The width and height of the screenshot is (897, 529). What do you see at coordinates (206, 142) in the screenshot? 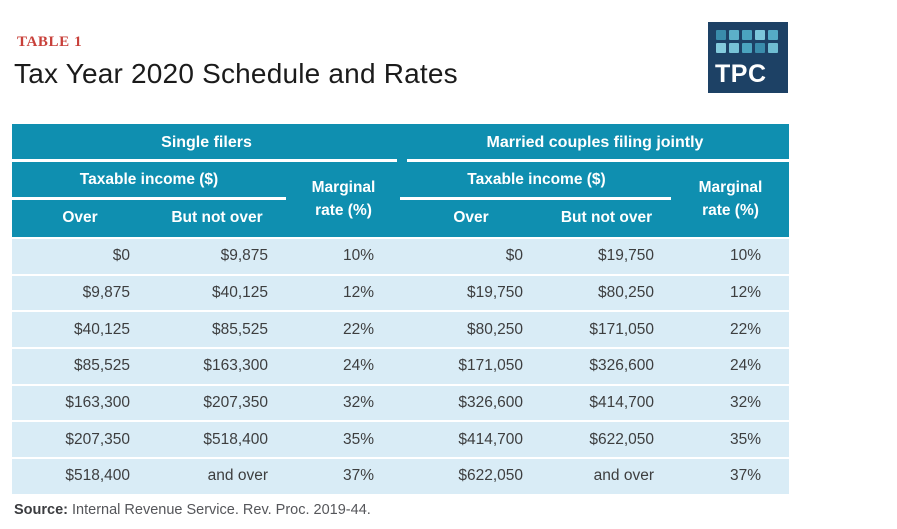
I see `header-single-filers: Single filers` at bounding box center [206, 142].